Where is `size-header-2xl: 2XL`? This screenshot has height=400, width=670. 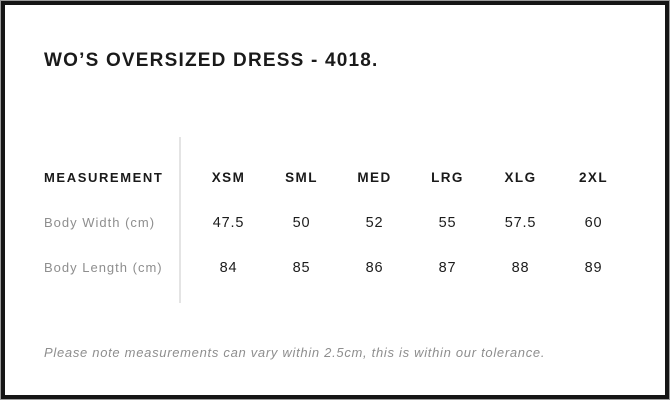 size-header-2xl: 2XL is located at coordinates (593, 177).